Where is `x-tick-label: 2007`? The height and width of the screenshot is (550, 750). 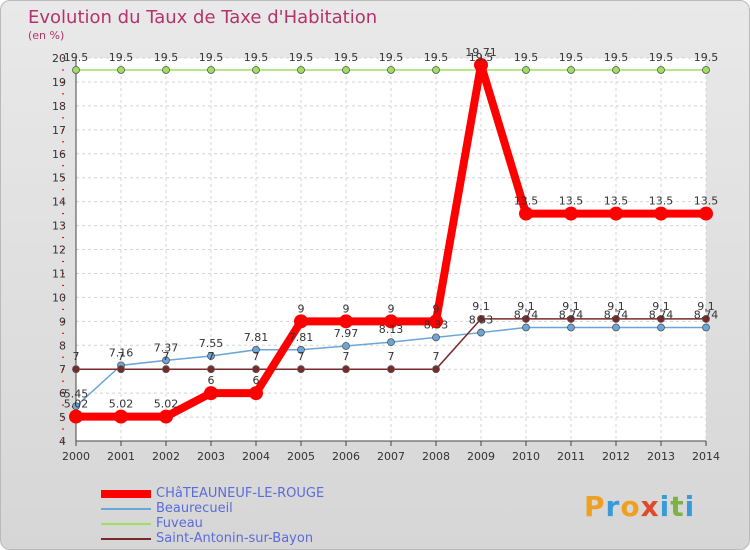 x-tick-label: 2007 is located at coordinates (391, 456).